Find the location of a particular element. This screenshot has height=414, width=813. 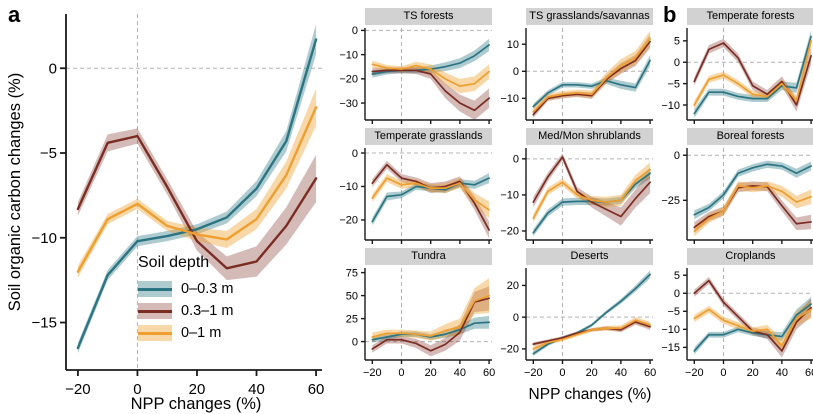

subplot-temperate-grasslands: Temperate grasslands 0 −10 −20 is located at coordinates (417, 188).